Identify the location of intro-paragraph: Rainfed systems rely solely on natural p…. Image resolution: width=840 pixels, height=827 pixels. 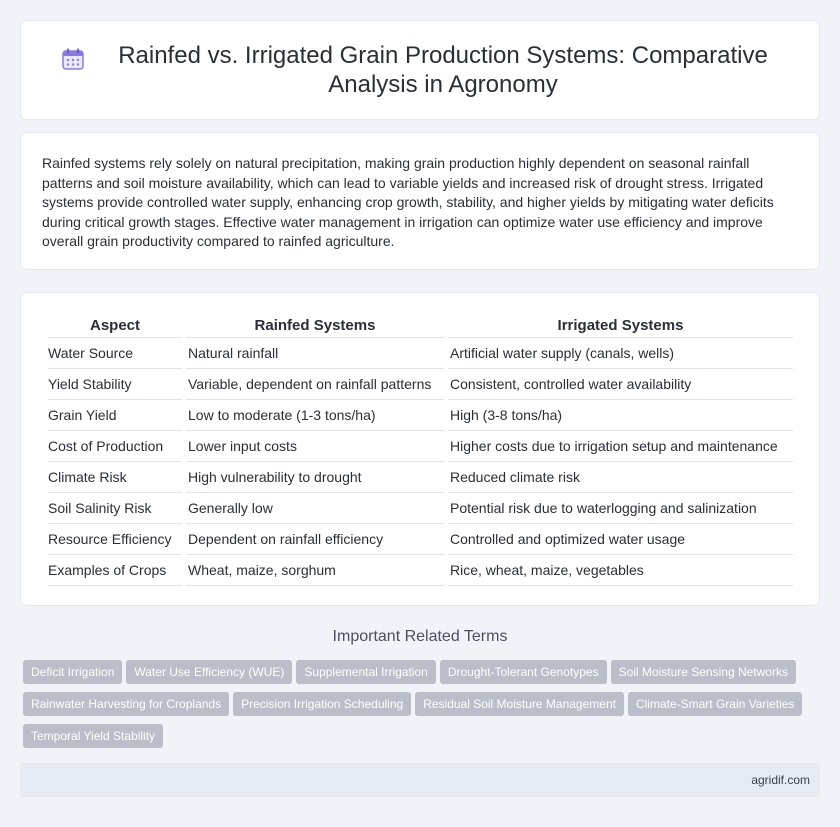
(408, 202).